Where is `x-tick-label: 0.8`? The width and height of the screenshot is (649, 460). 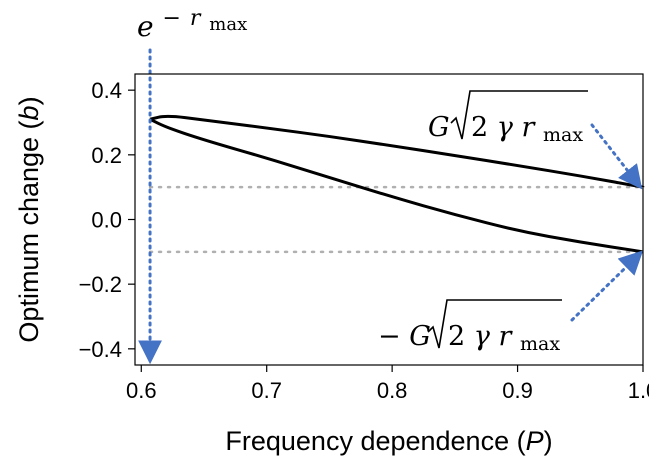
x-tick-label: 0.8 is located at coordinates (392, 390).